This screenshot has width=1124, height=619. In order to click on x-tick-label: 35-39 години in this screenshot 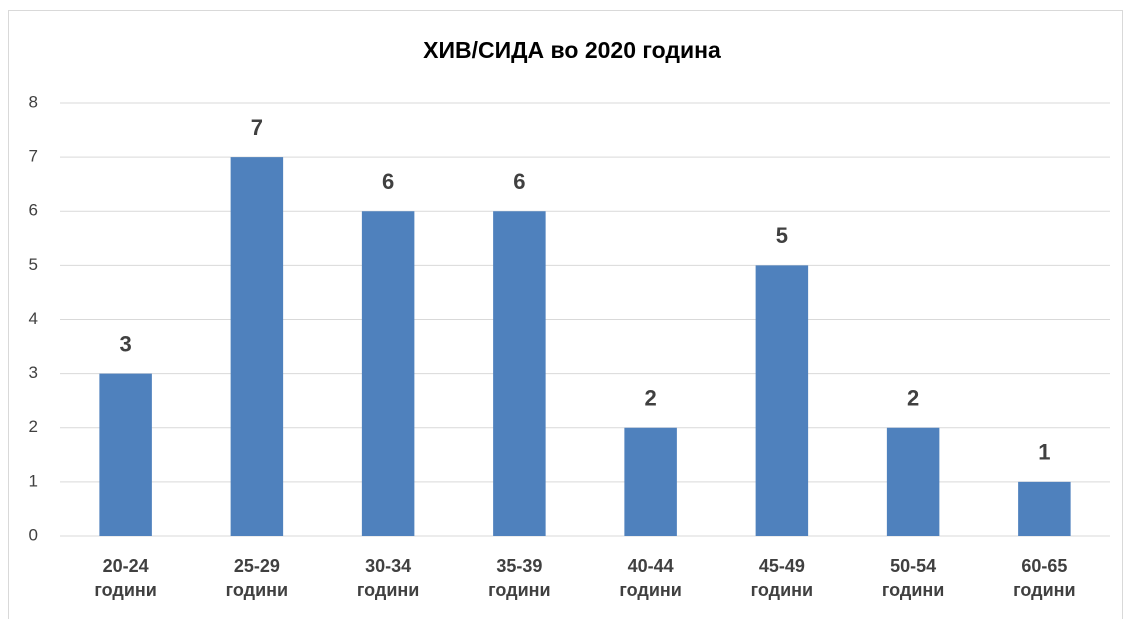, I will do `click(519, 578)`.